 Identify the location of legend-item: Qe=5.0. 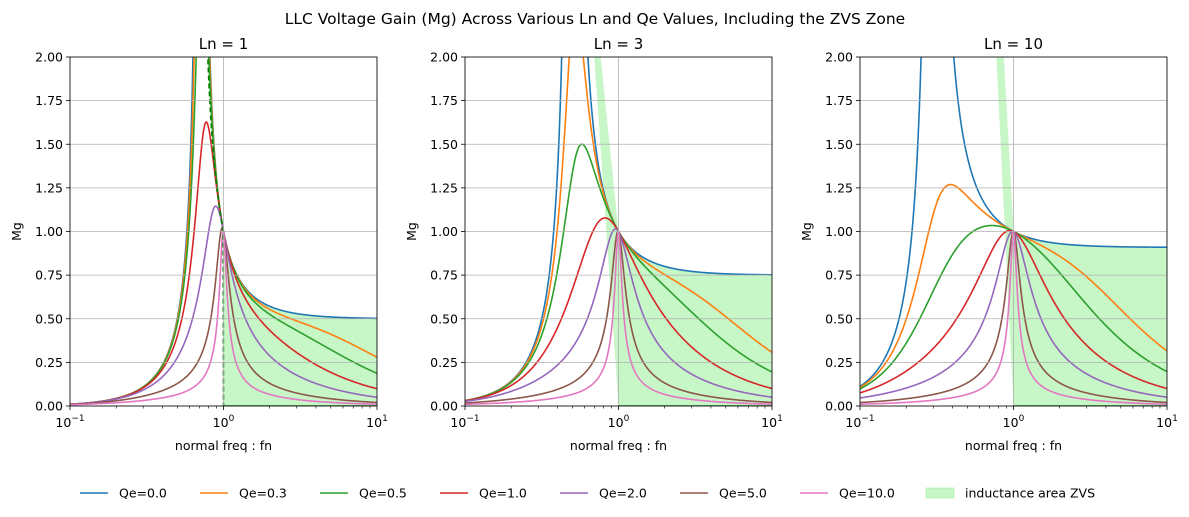
(723, 493).